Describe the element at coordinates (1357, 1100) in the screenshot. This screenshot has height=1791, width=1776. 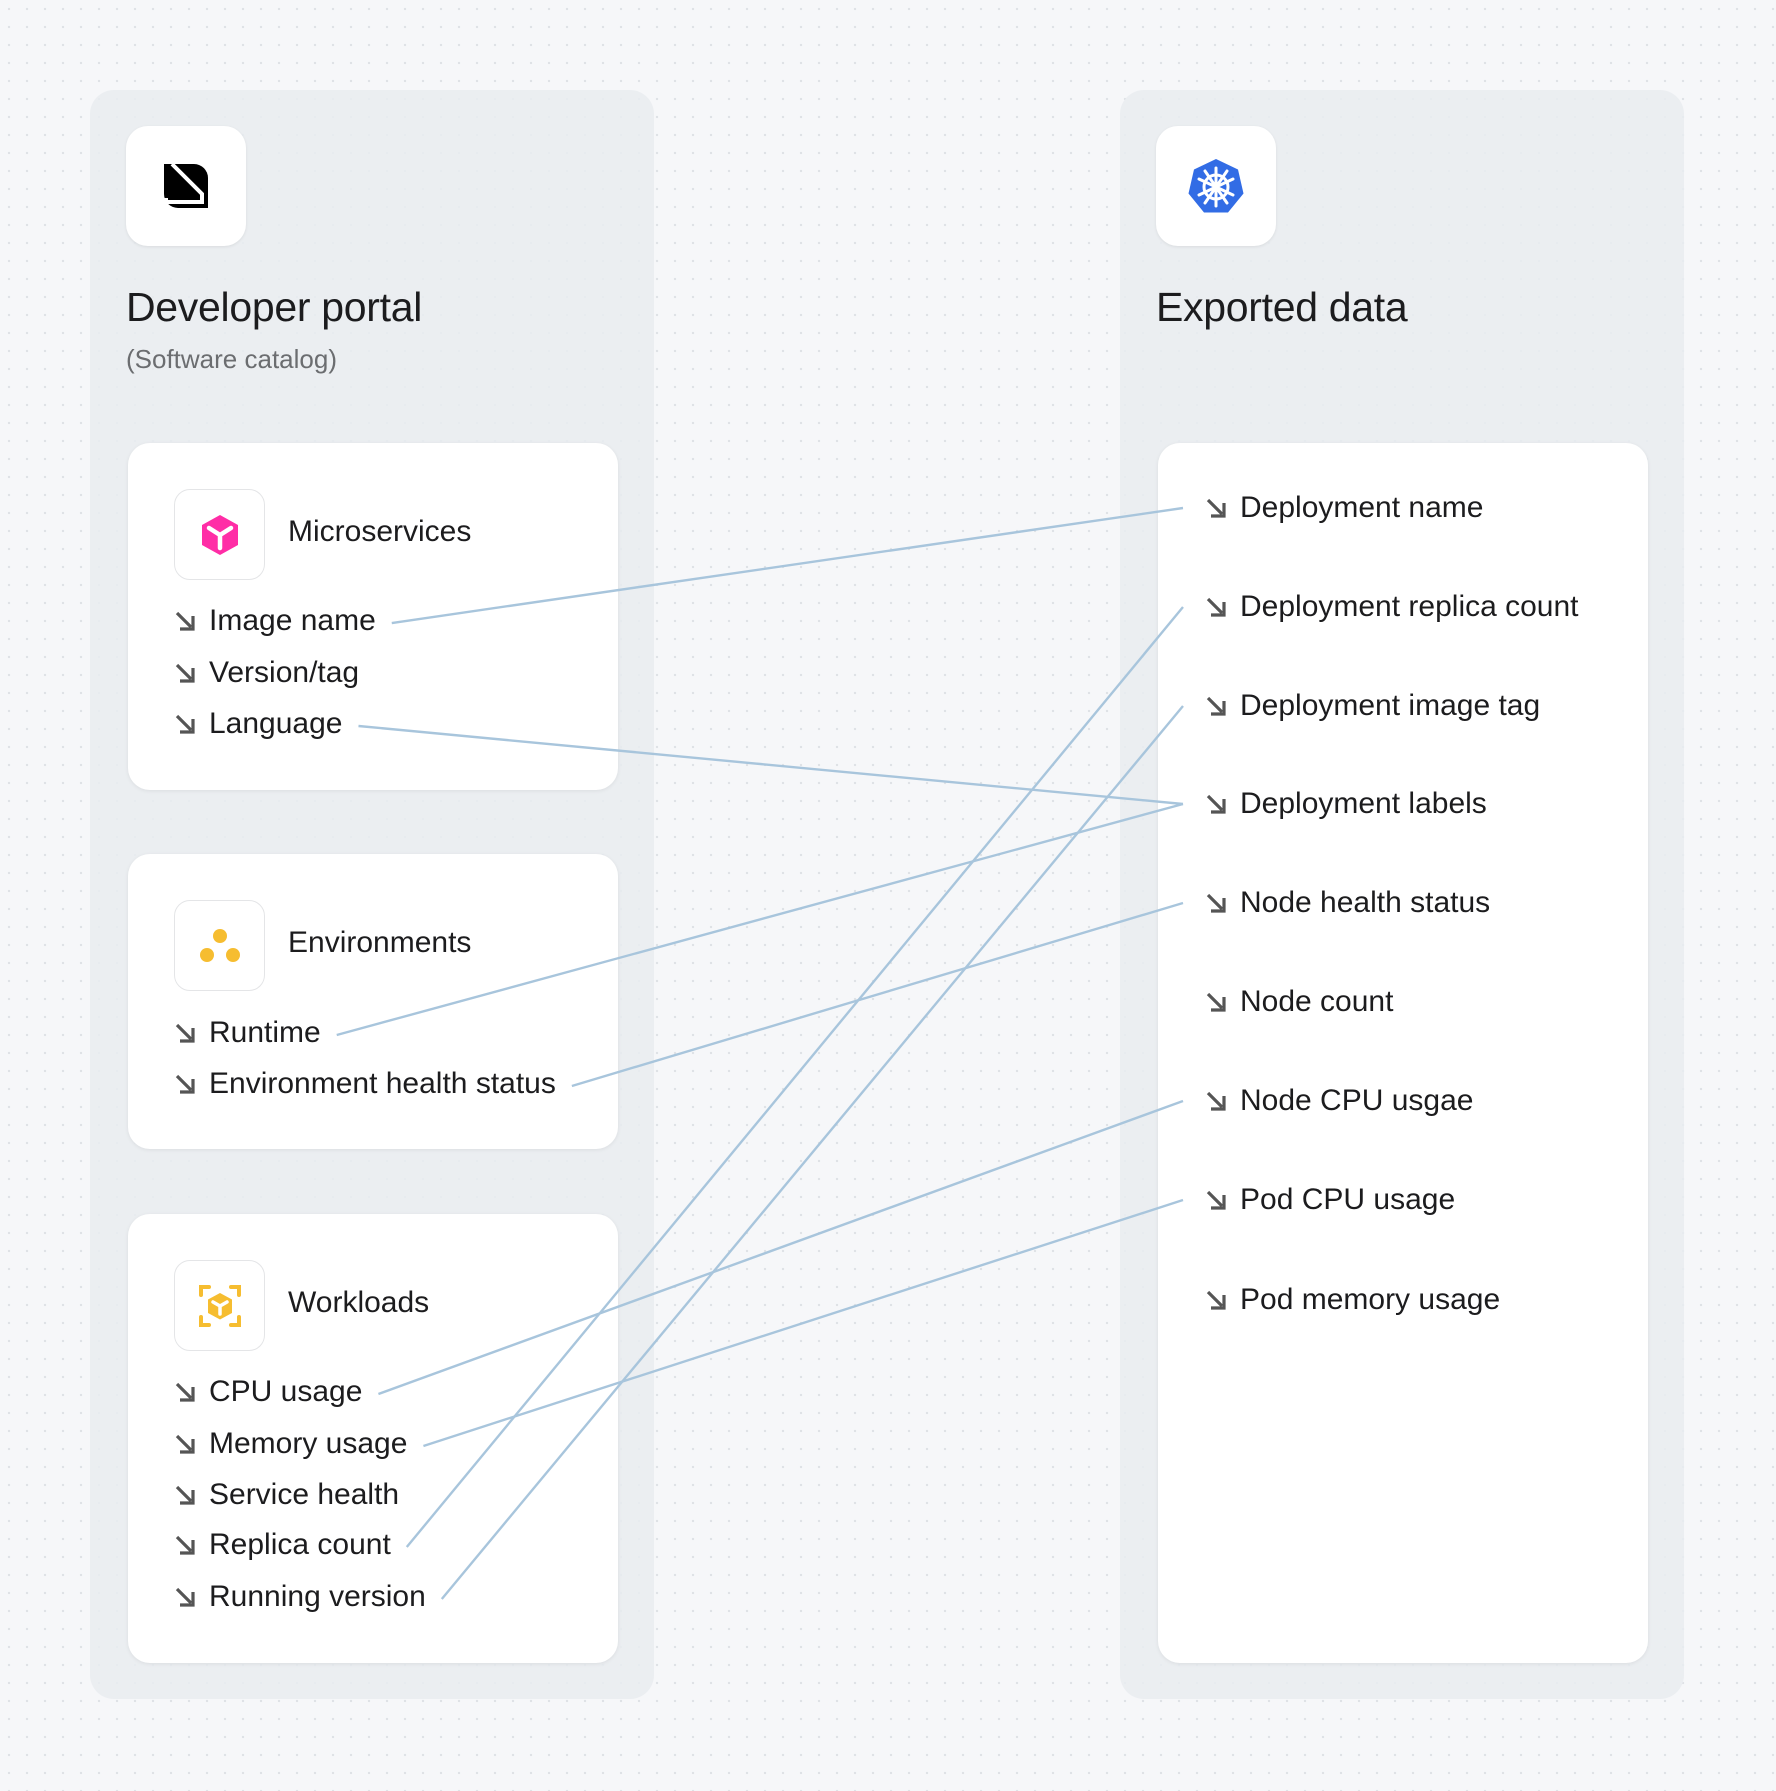
I see `item-label: Node CPU usgae` at that location.